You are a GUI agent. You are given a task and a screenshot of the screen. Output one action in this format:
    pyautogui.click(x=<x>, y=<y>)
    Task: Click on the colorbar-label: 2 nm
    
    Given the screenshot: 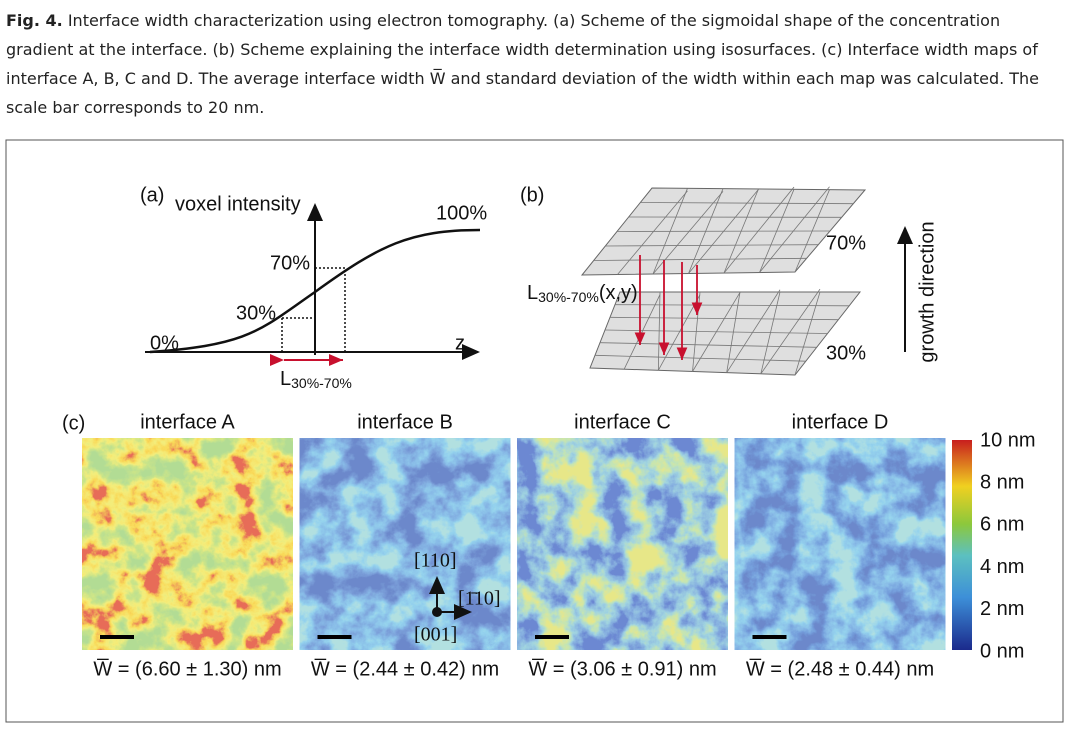 What is the action you would take?
    pyautogui.click(x=1002, y=609)
    